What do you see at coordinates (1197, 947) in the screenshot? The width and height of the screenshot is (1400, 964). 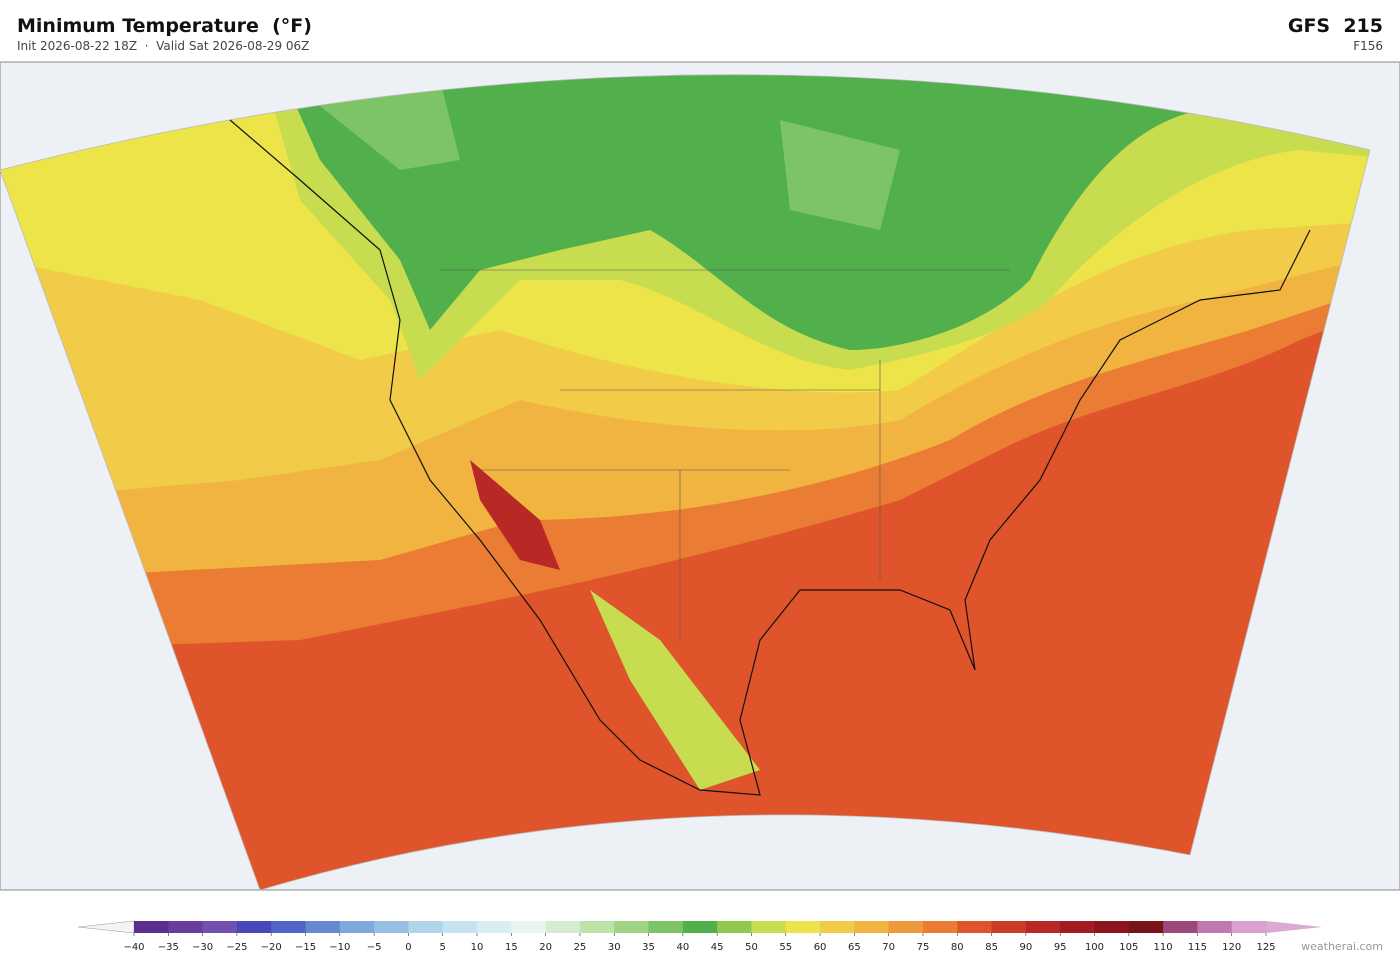 I see `colorbar-tick-label: 115` at bounding box center [1197, 947].